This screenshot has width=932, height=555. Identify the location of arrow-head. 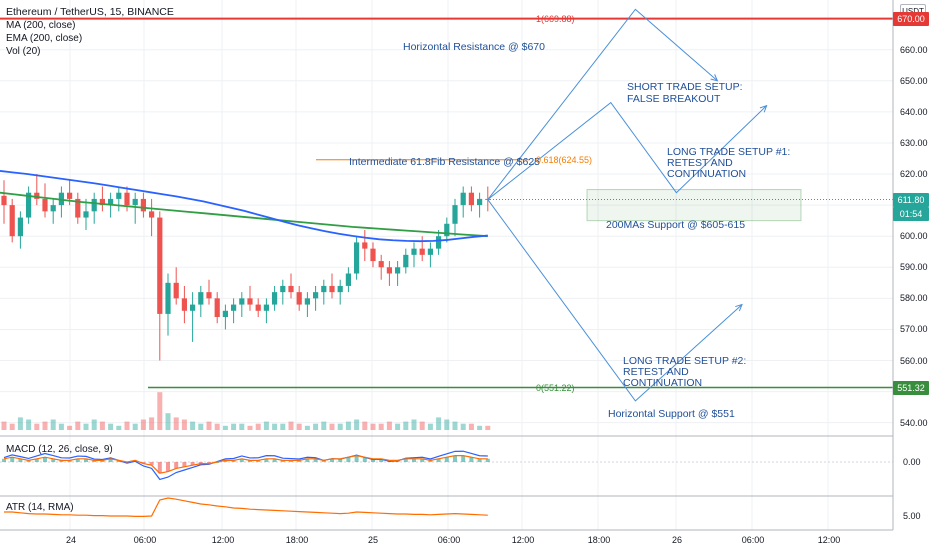
(714, 78).